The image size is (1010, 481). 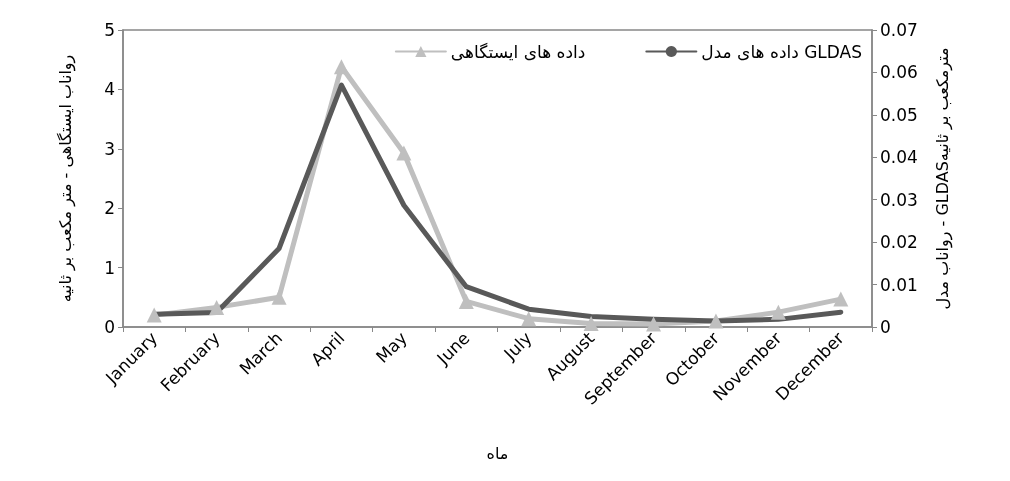 I want to click on x-axis-title: ماه, so click(x=497, y=453).